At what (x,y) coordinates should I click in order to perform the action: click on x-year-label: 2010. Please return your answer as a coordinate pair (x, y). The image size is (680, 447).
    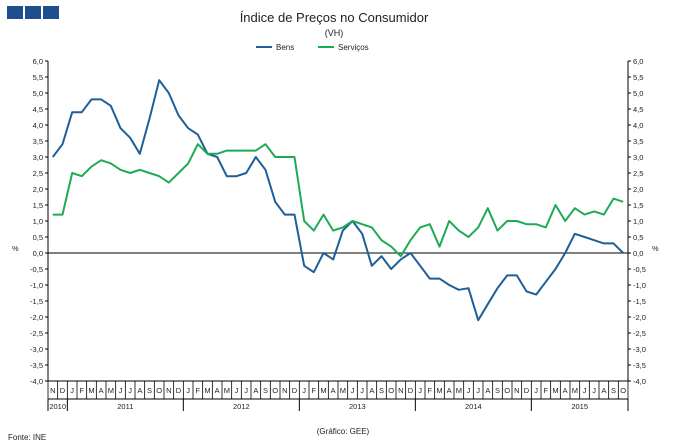
    Looking at the image, I should click on (57, 406).